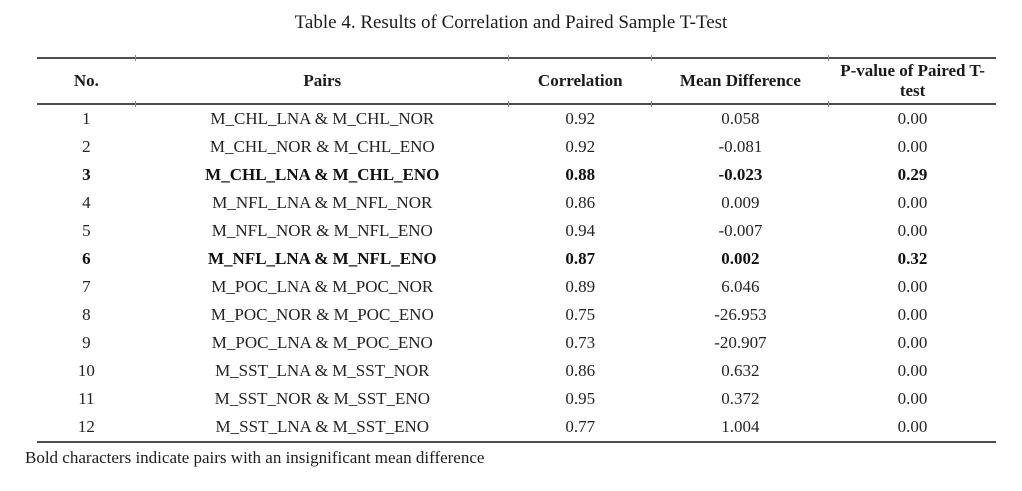 Image resolution: width=1022 pixels, height=491 pixels. What do you see at coordinates (912, 258) in the screenshot?
I see `cell-p-value: 0.32` at bounding box center [912, 258].